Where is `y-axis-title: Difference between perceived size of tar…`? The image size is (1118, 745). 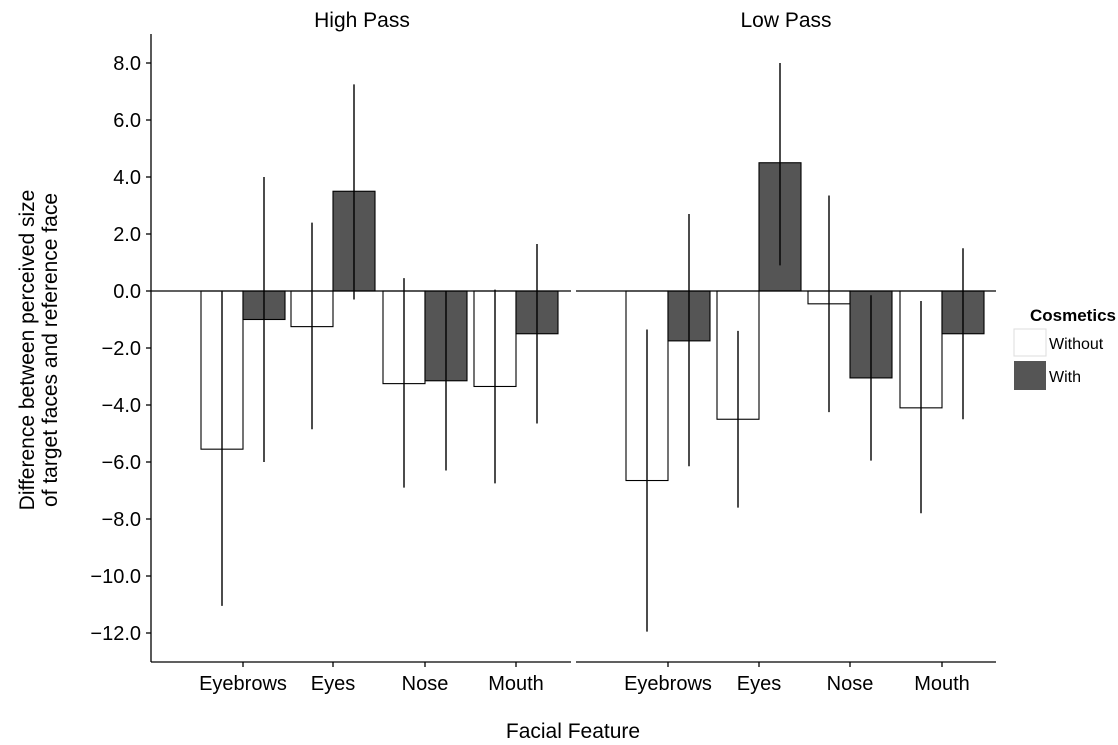
y-axis-title: Difference between perceived size of tar… is located at coordinates (39, 350).